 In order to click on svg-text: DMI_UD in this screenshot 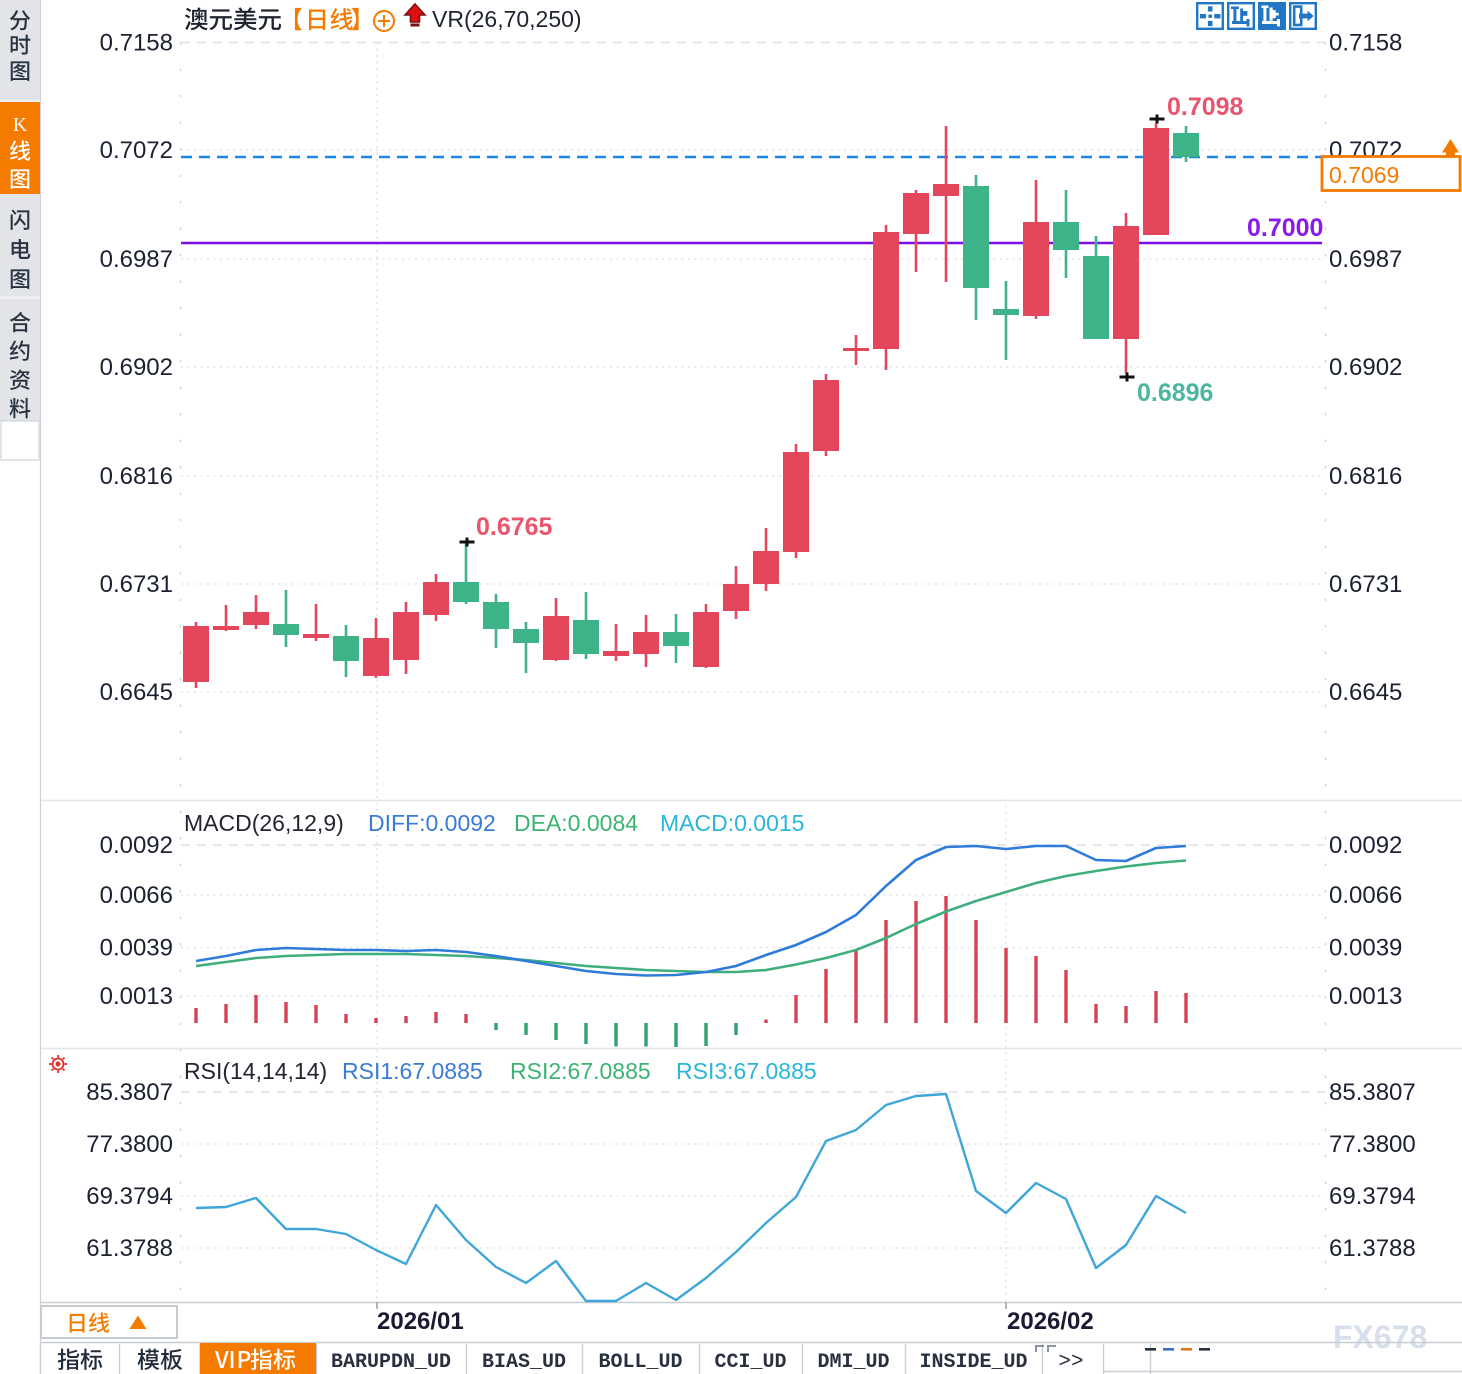, I will do `click(853, 1362)`.